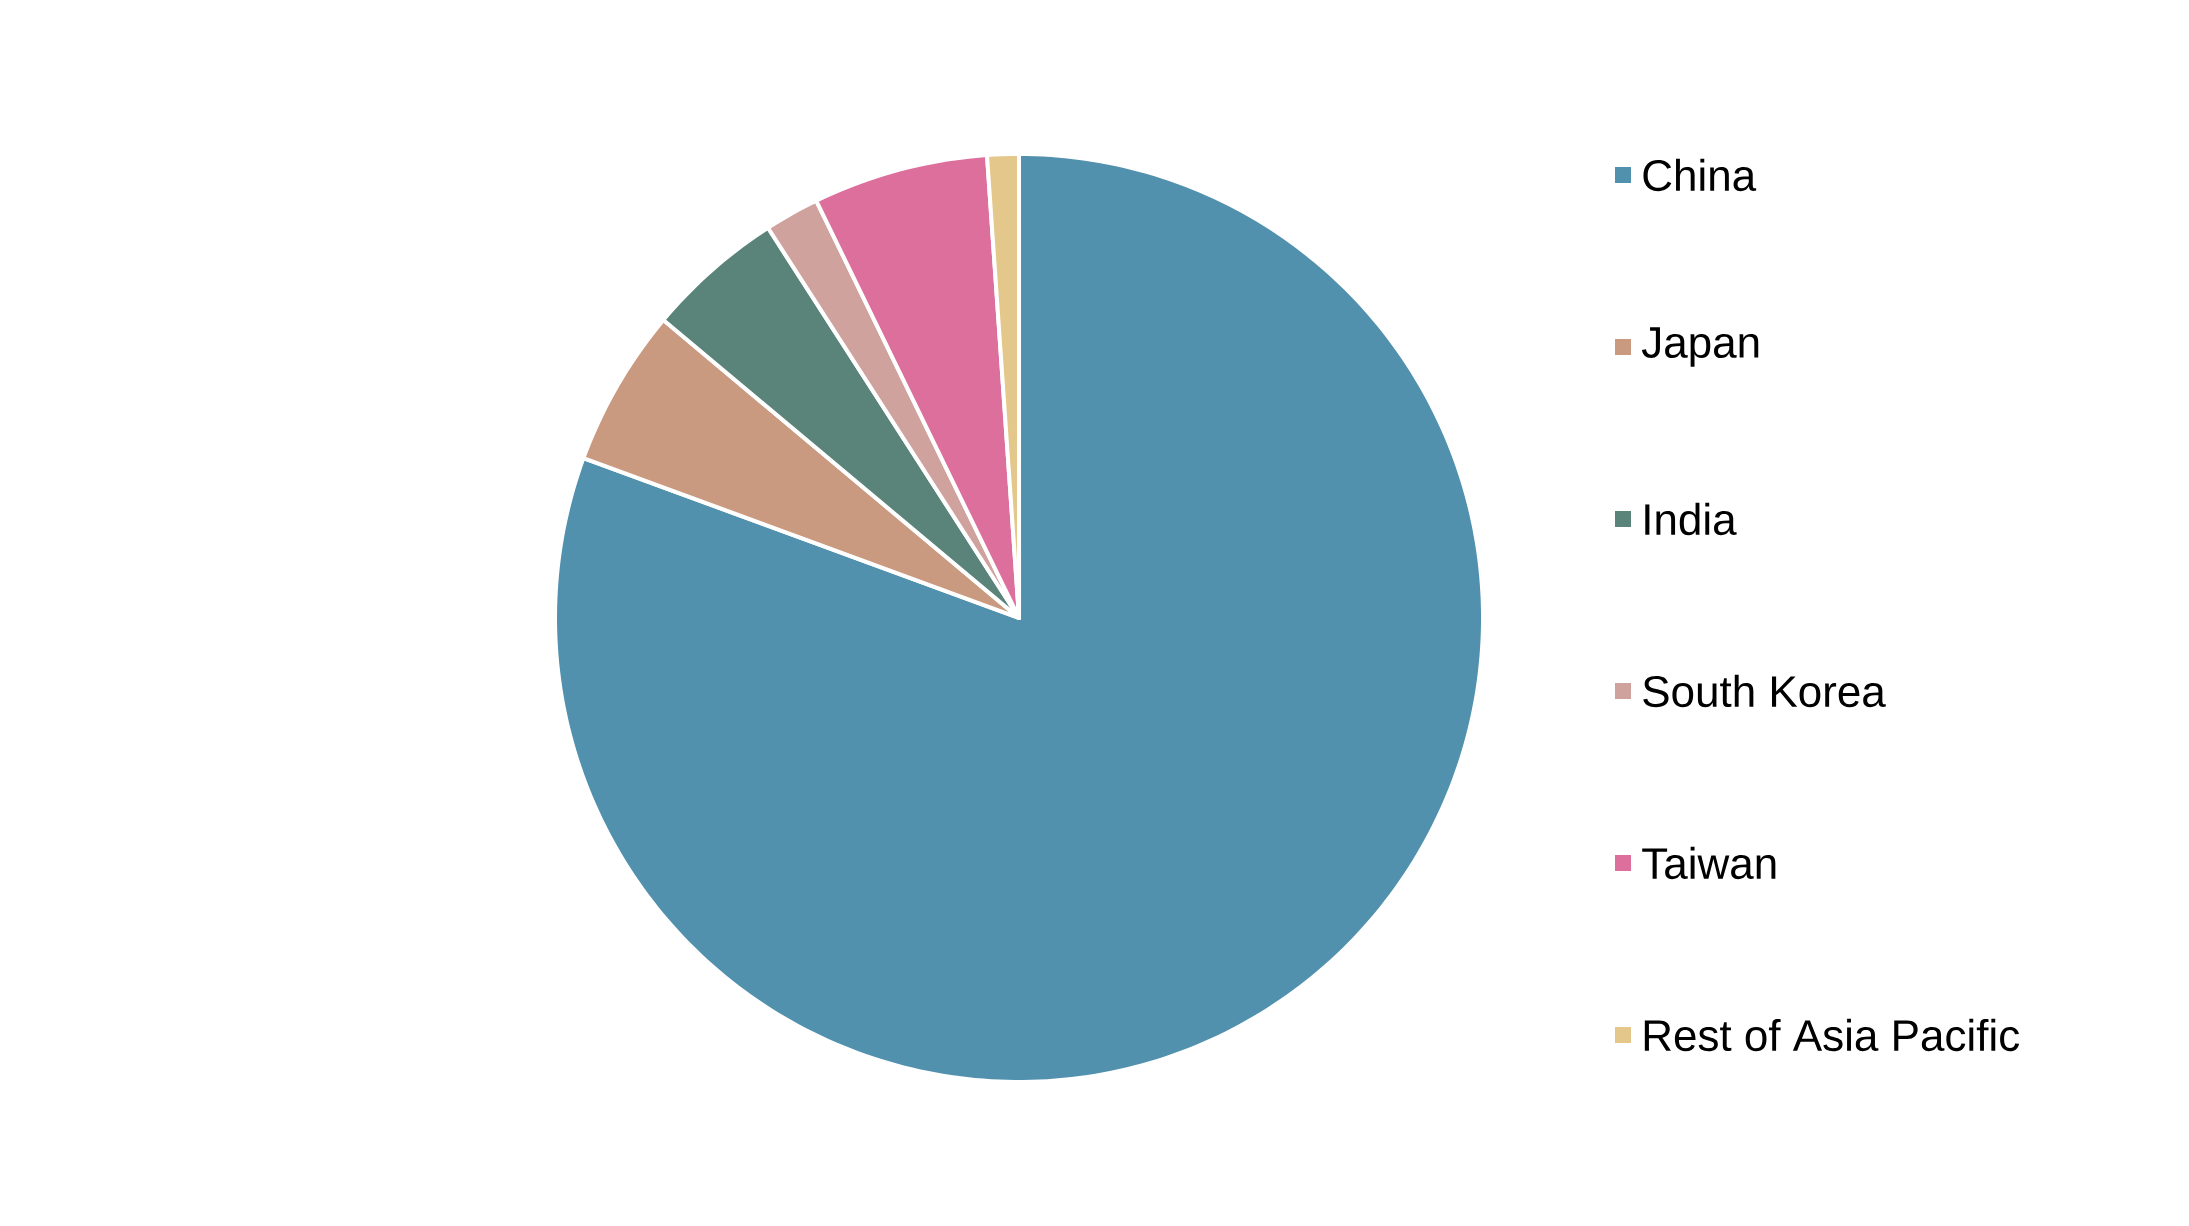  I want to click on legend-label: Taiwan, so click(1709, 863).